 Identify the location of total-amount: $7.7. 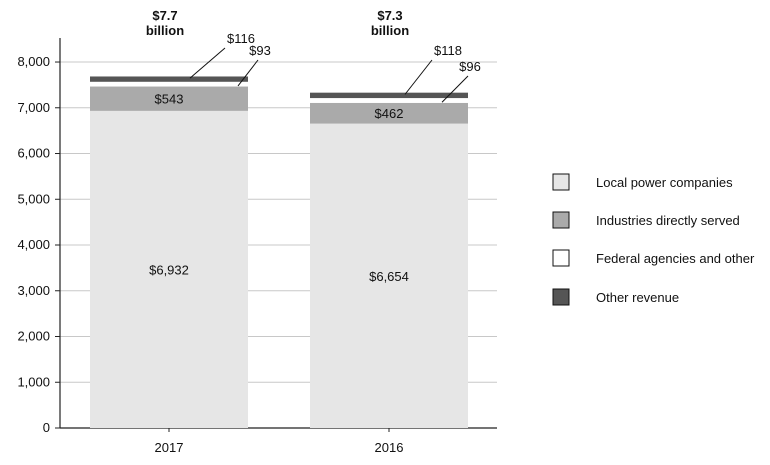
(164, 15).